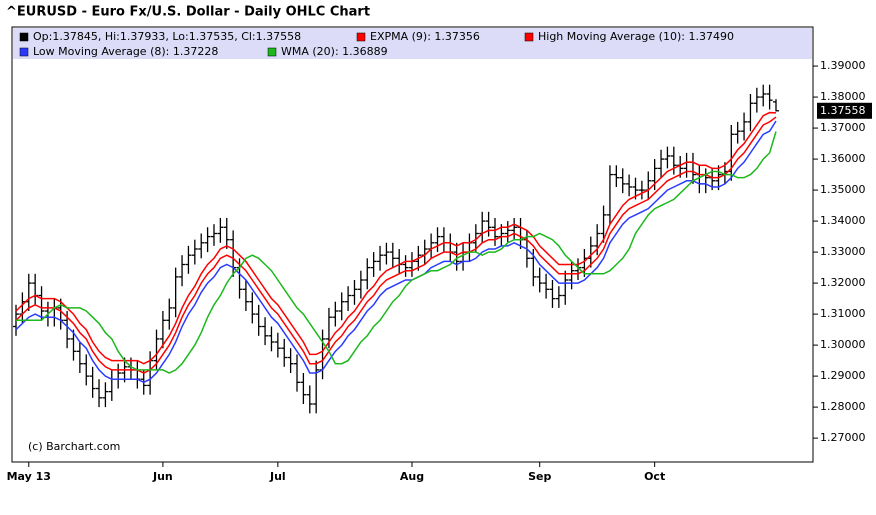 This screenshot has height=515, width=876. What do you see at coordinates (412, 43) in the screenshot?
I see `legend-box` at bounding box center [412, 43].